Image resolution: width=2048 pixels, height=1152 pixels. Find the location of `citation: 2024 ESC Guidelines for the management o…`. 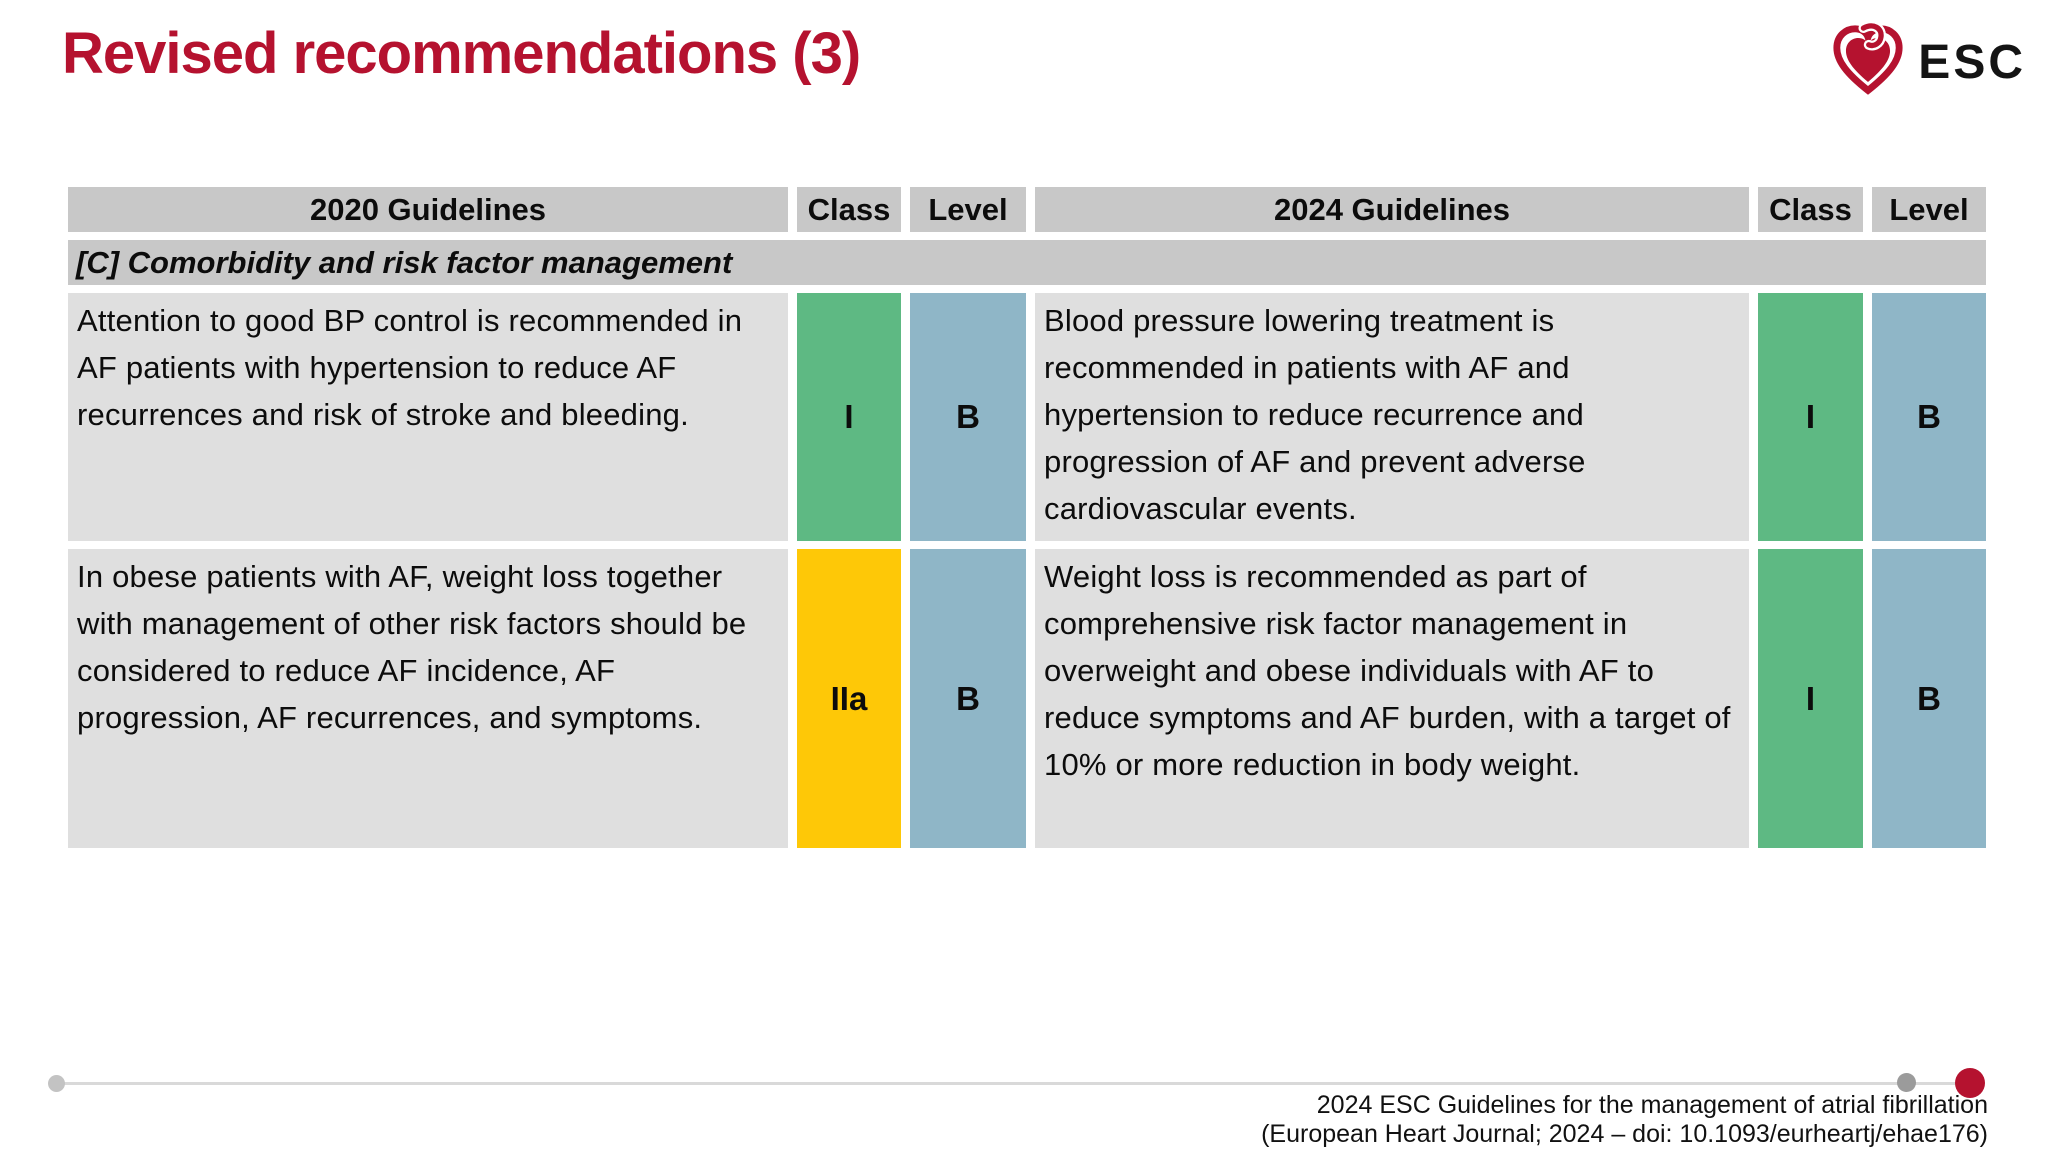

citation: 2024 ESC Guidelines for the management o… is located at coordinates (1624, 1120).